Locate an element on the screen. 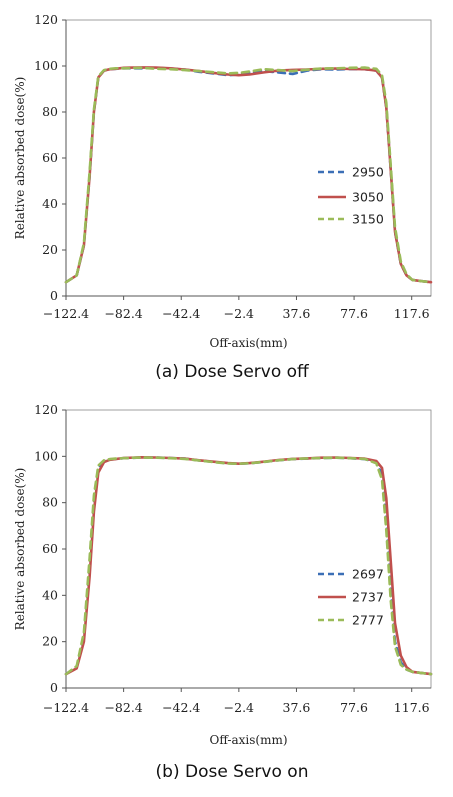 The height and width of the screenshot is (797, 453). legend-label: 2737 is located at coordinates (368, 597).